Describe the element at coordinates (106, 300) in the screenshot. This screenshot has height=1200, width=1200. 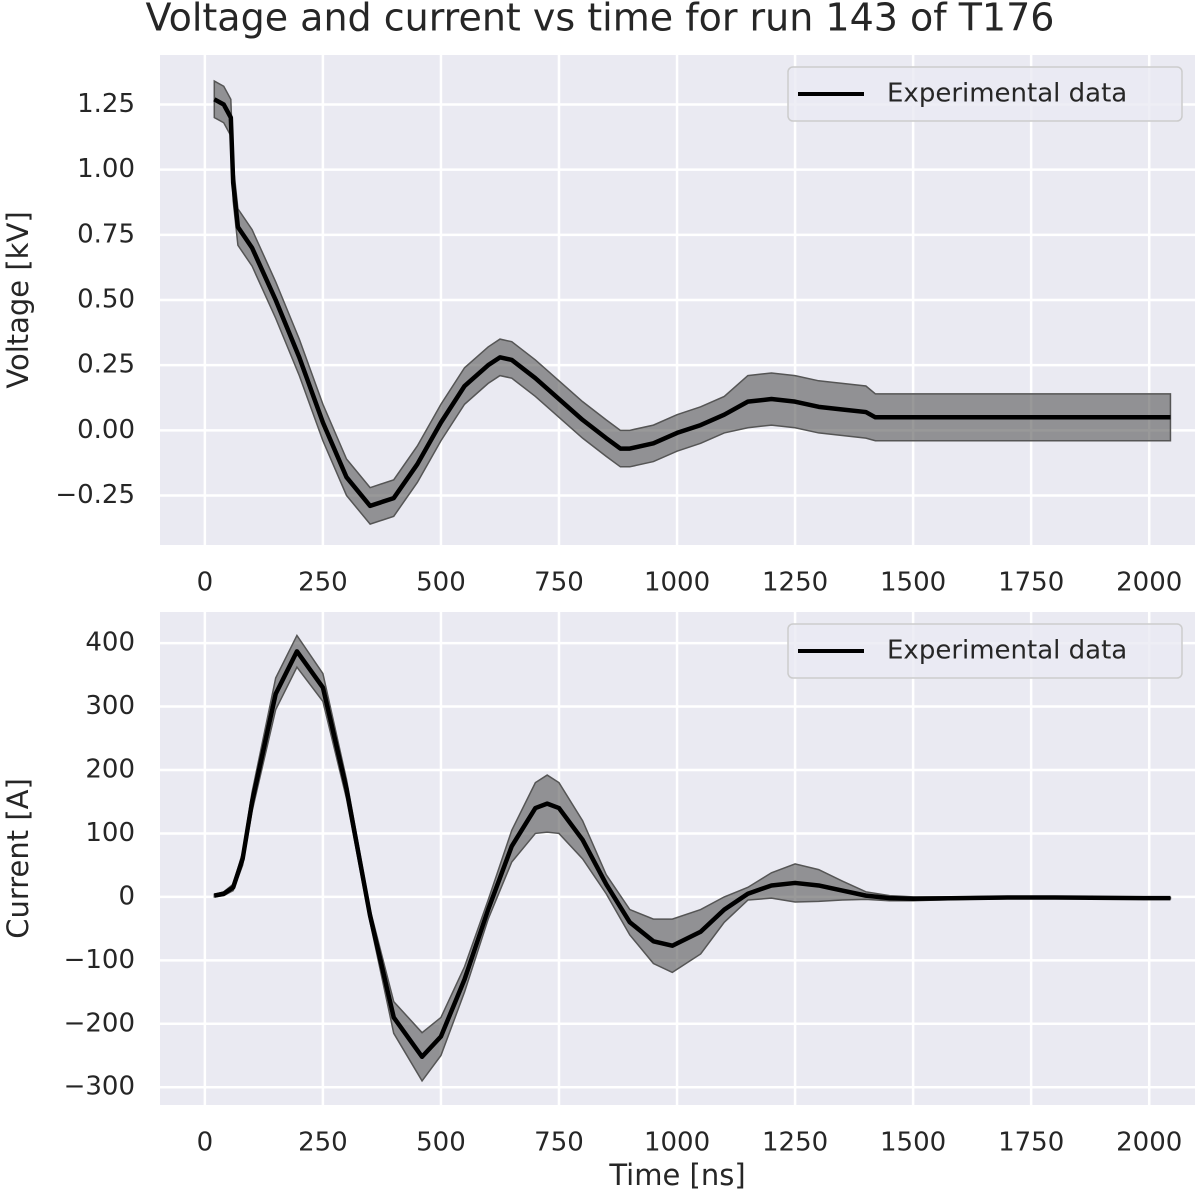
I see `y-tick-label: 0.50` at that location.